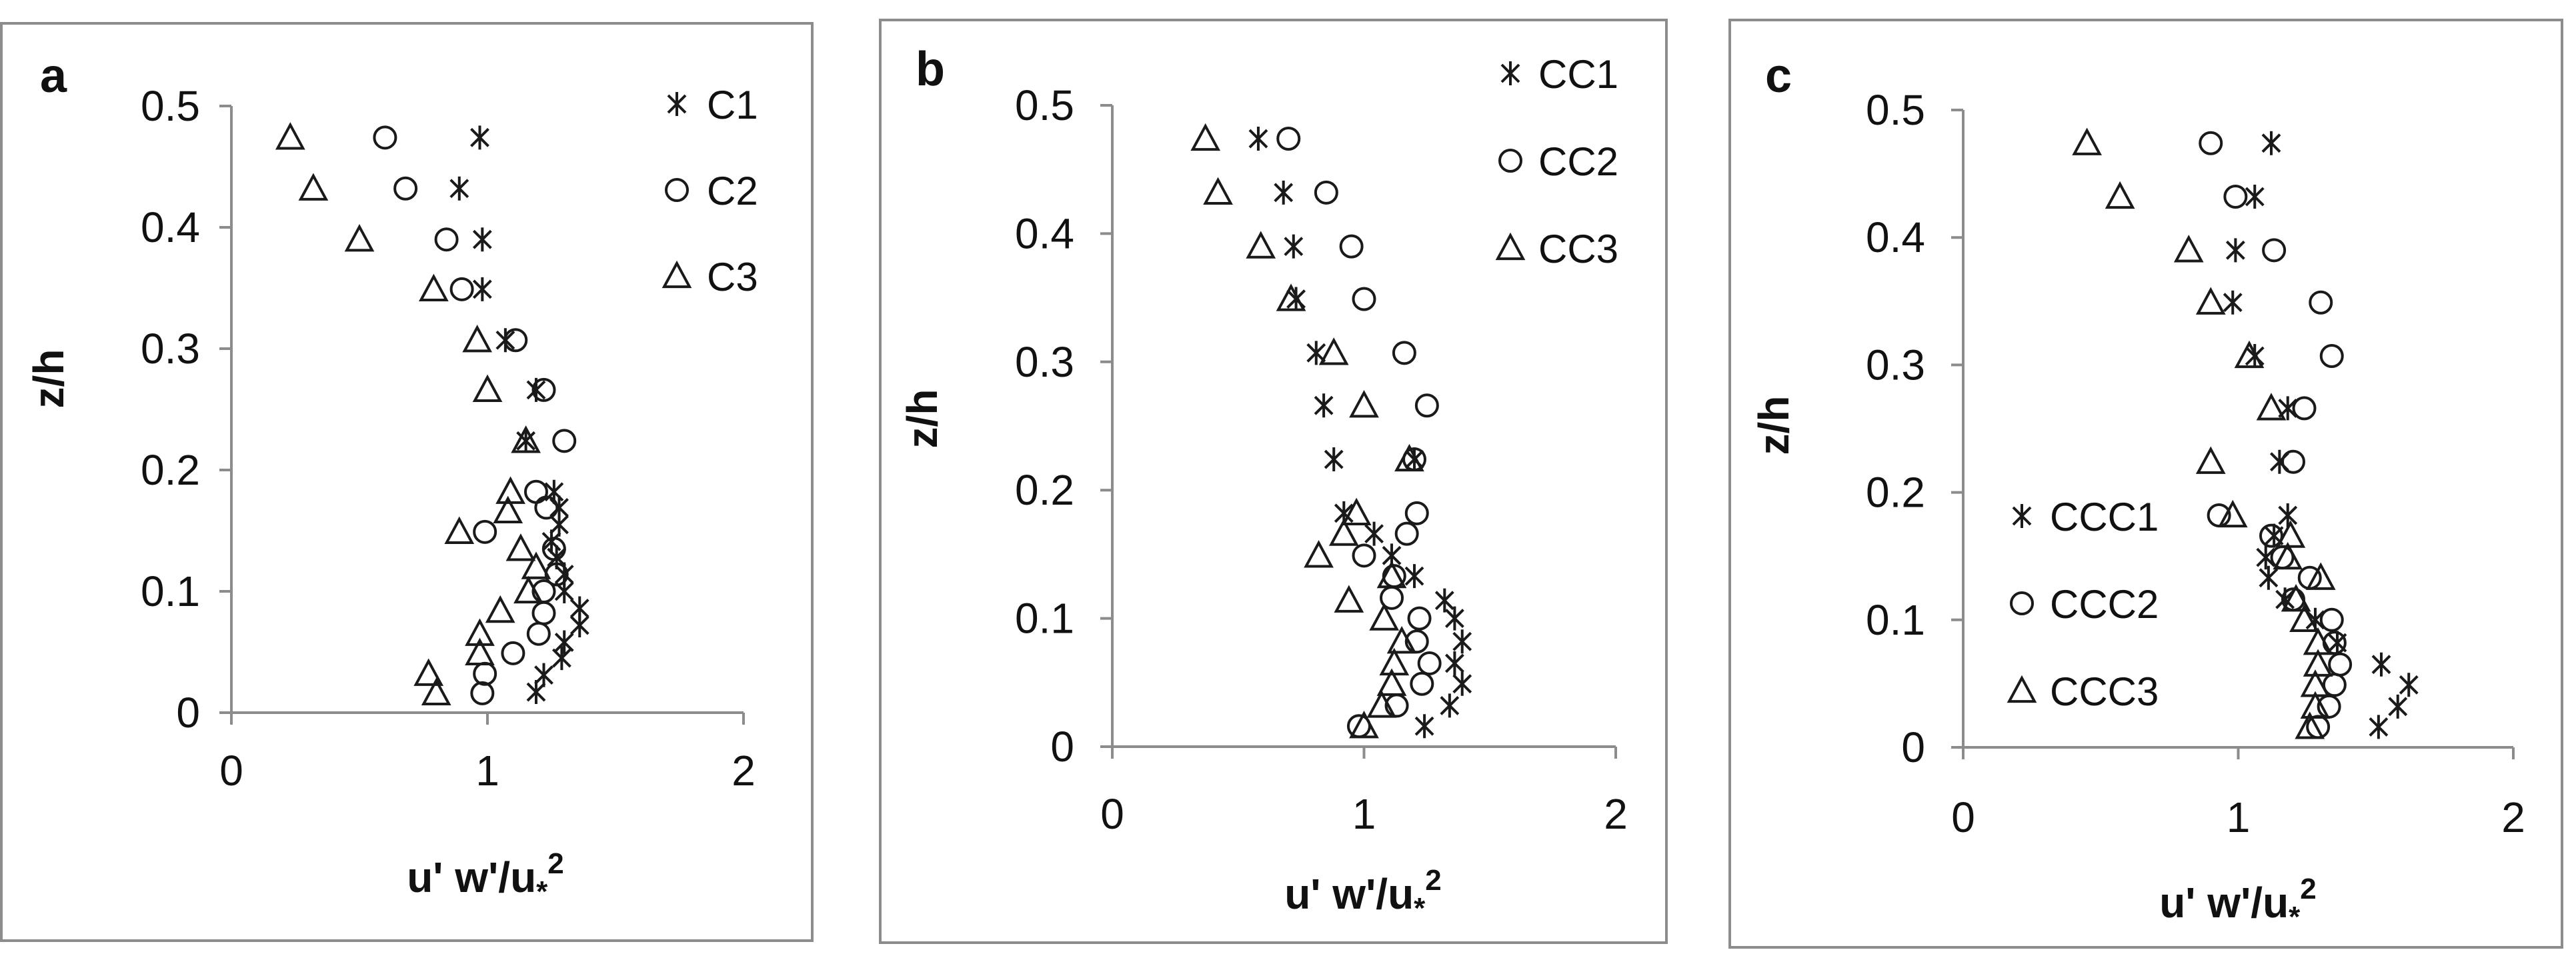  Describe the element at coordinates (2239, 817) in the screenshot. I see `x-tick-label: 1` at that location.